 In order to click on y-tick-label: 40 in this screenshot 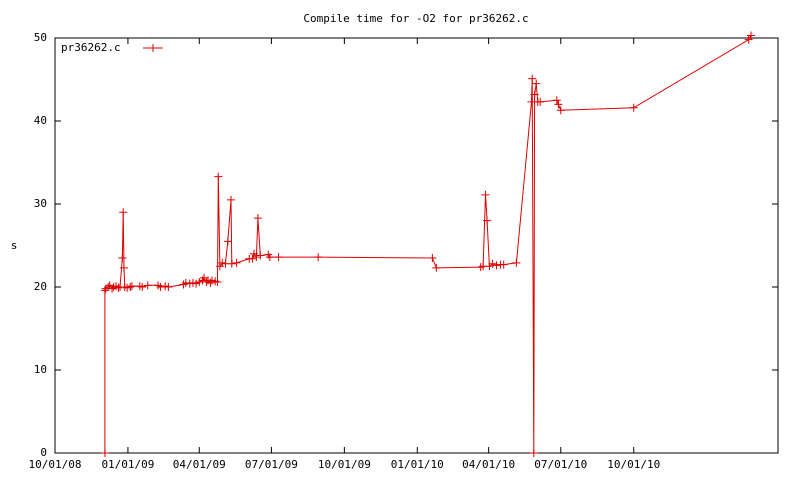, I will do `click(40, 120)`.